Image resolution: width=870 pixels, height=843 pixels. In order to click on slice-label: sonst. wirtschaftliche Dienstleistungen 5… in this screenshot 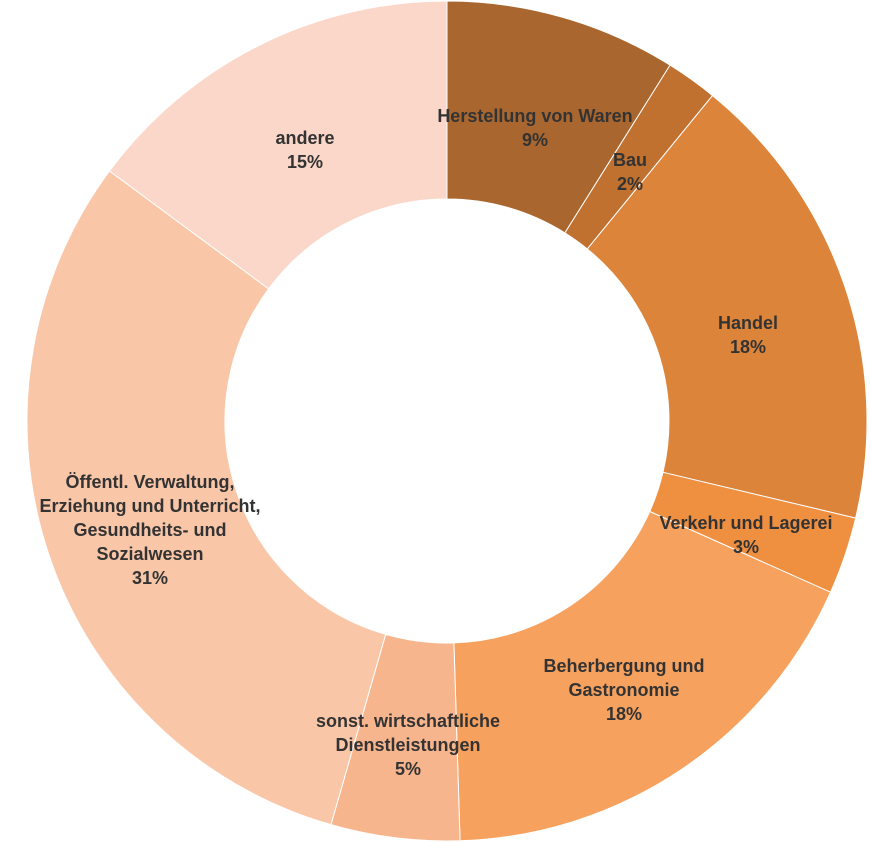, I will do `click(408, 745)`.